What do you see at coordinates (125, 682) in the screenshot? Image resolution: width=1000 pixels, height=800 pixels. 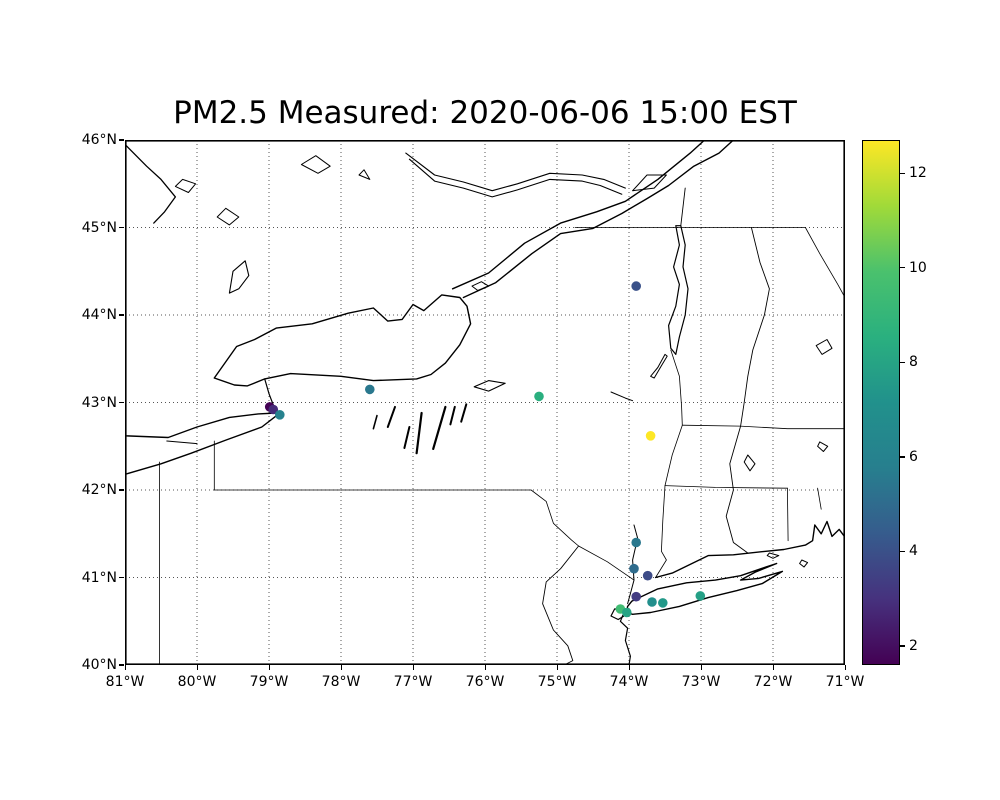 I see `x-tick-label: 81°W` at bounding box center [125, 682].